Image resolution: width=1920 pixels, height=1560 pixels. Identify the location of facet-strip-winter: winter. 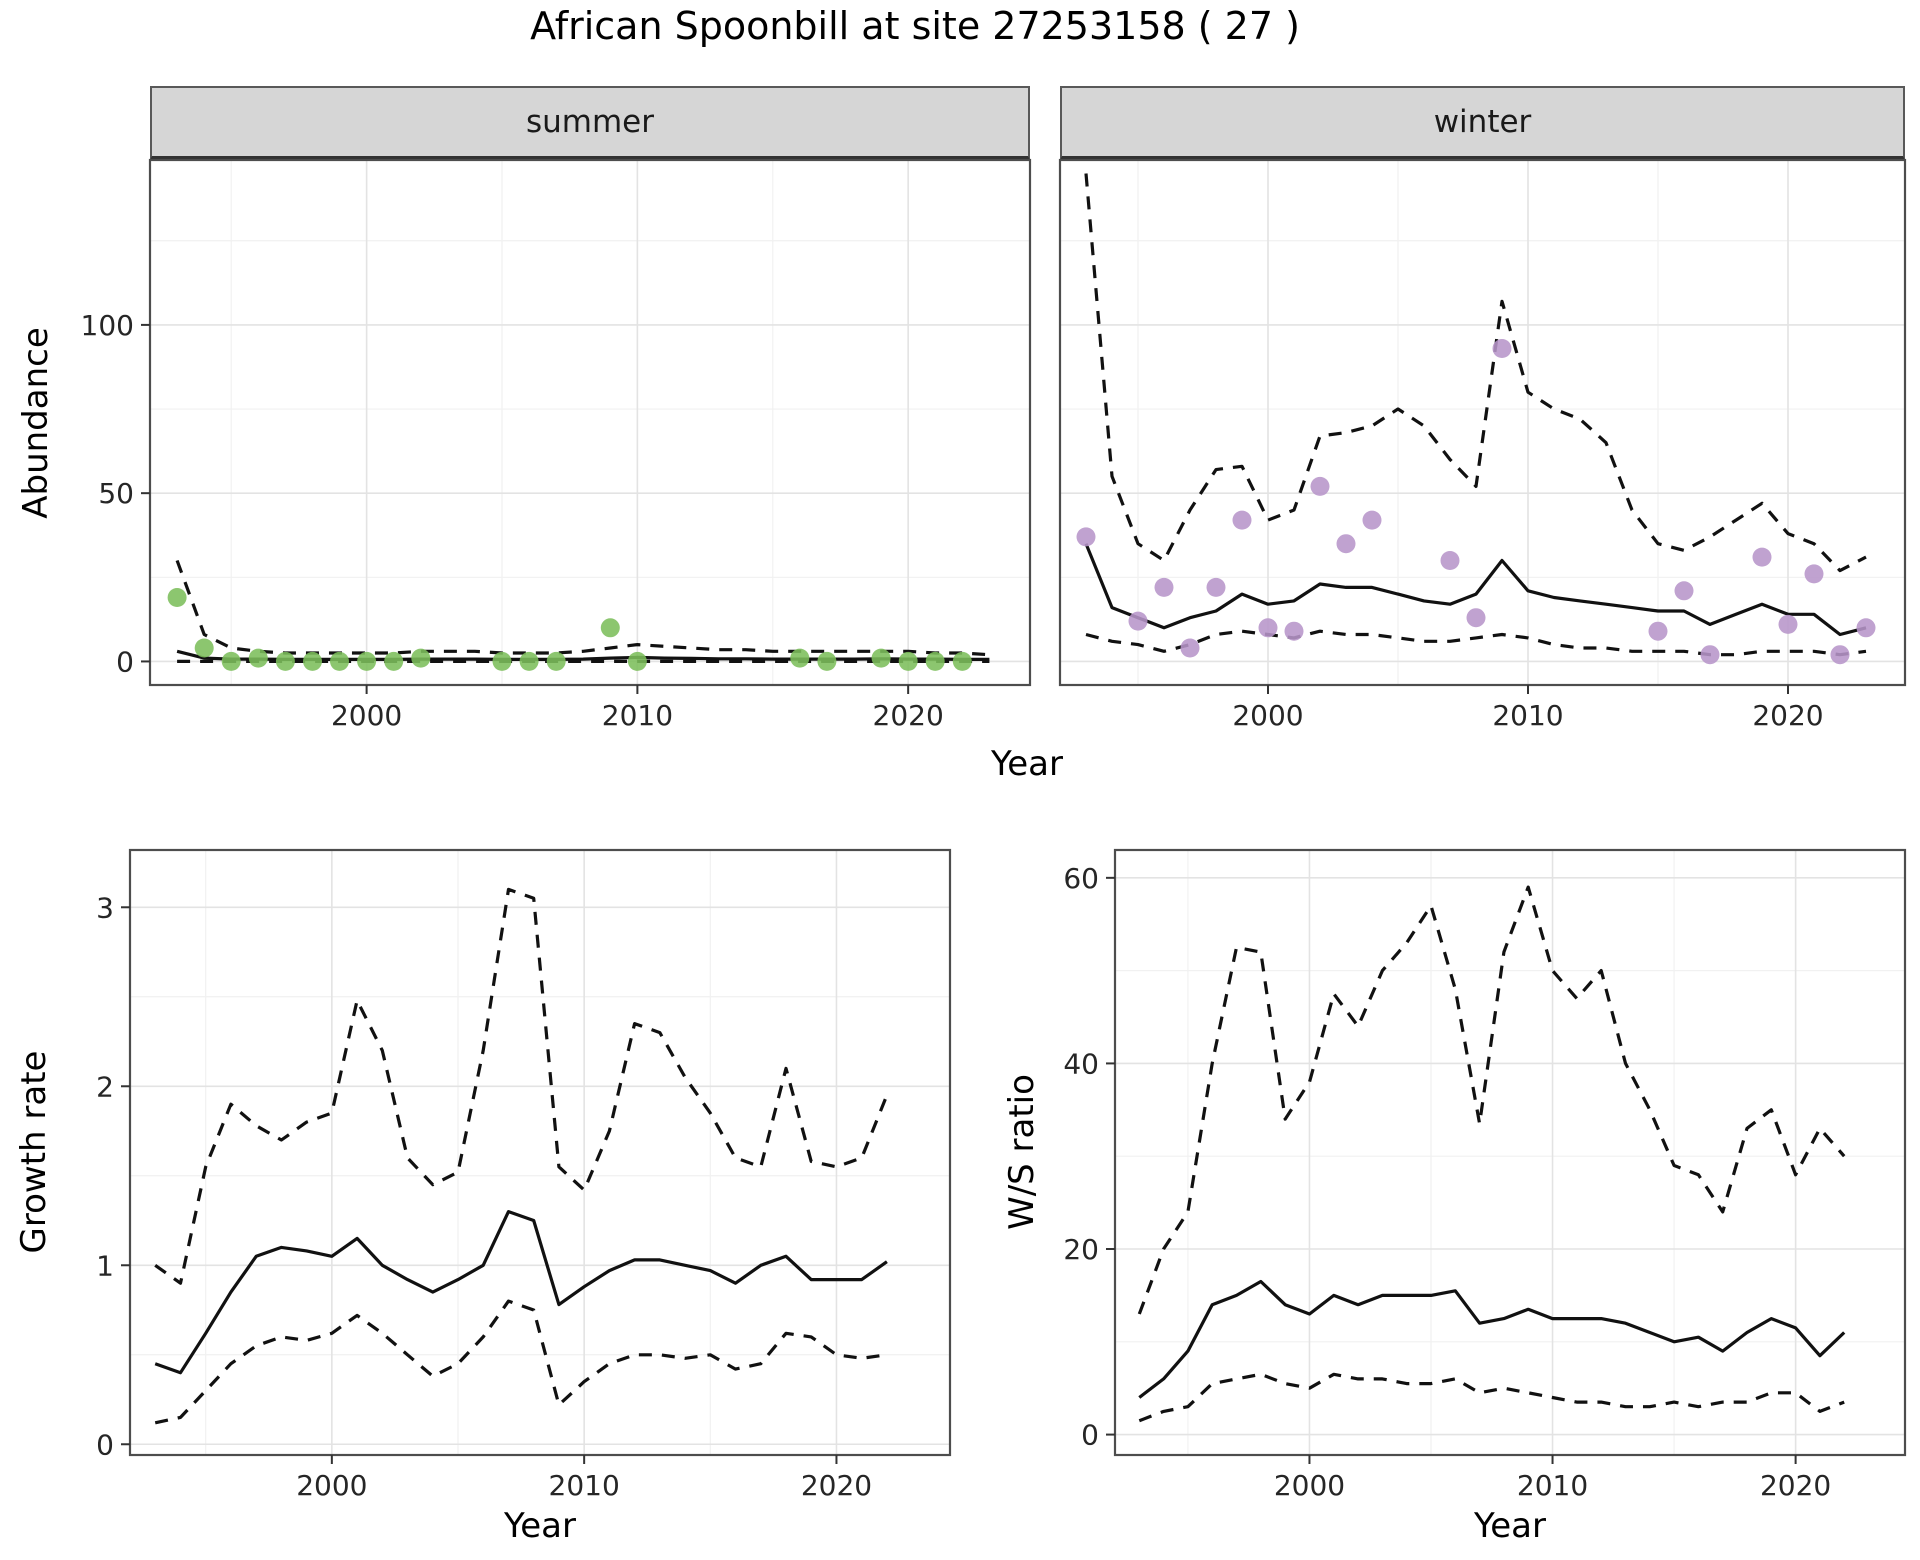
(1482, 123).